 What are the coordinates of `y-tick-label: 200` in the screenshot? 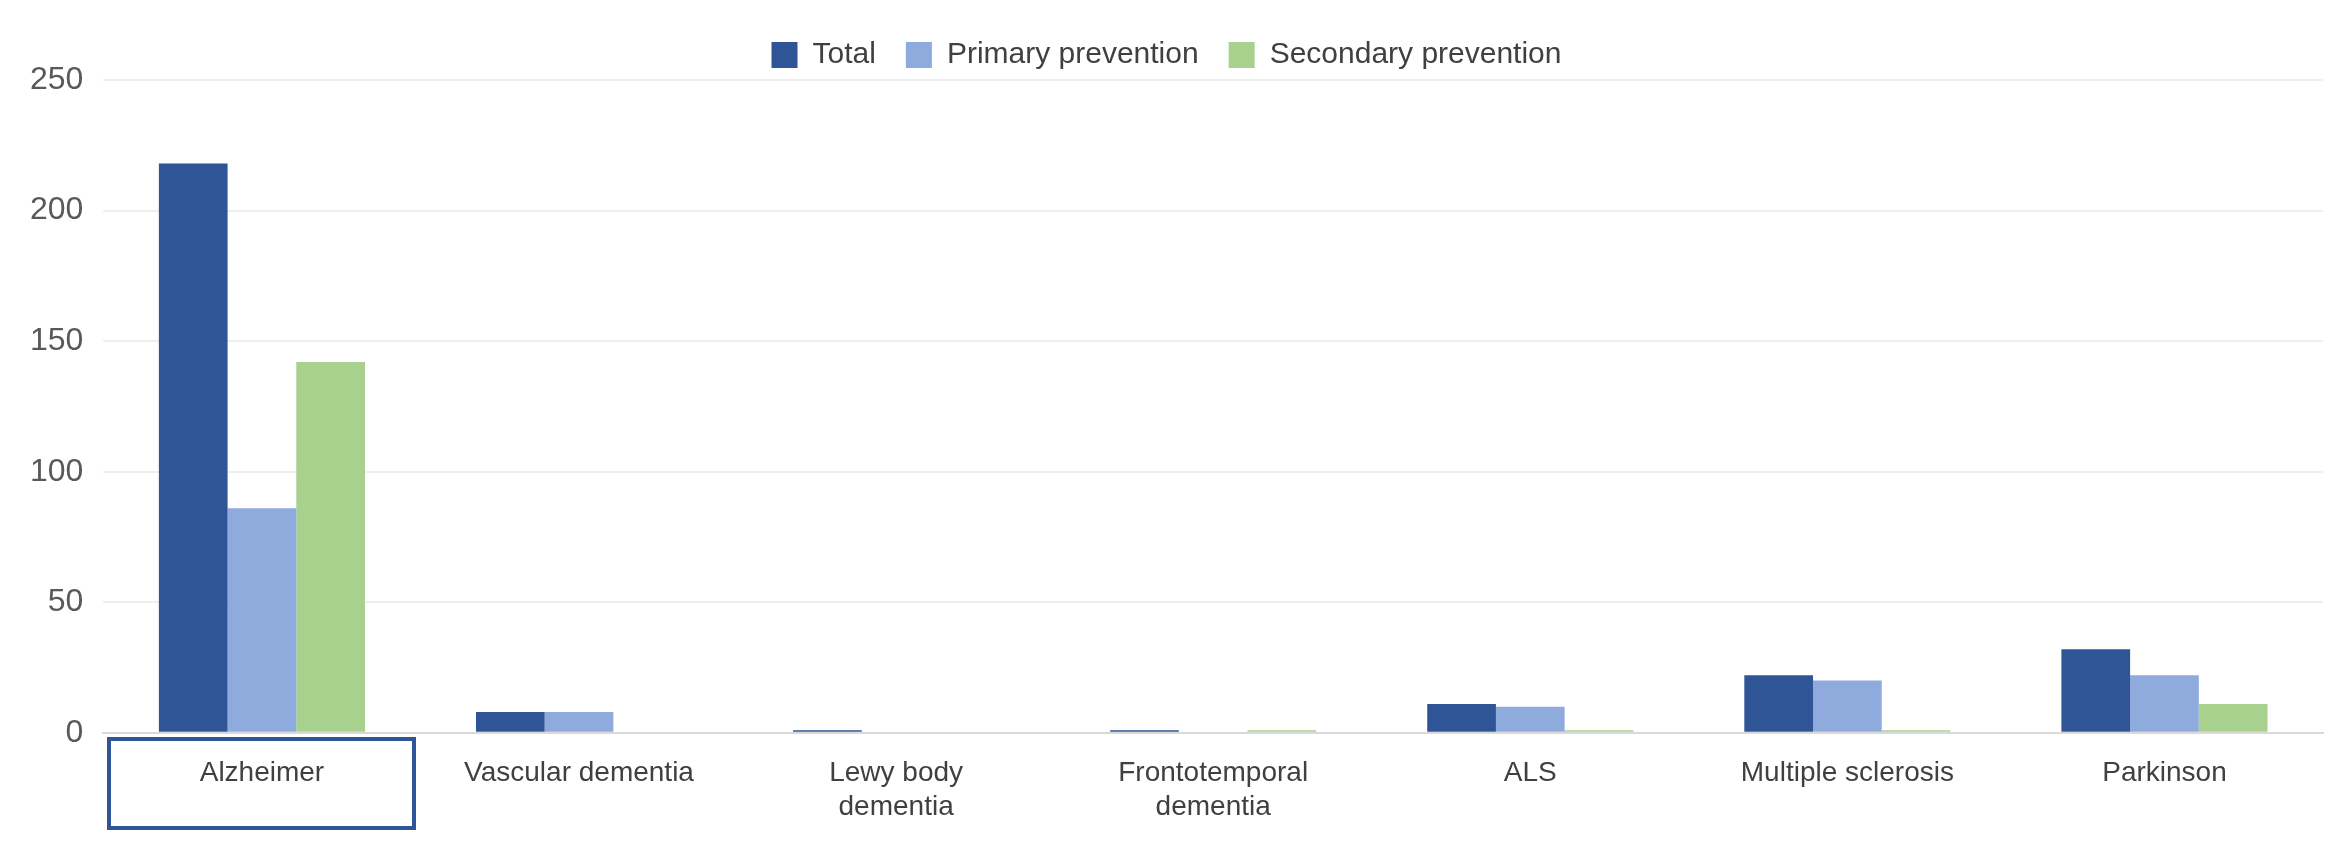 It's located at (57, 208).